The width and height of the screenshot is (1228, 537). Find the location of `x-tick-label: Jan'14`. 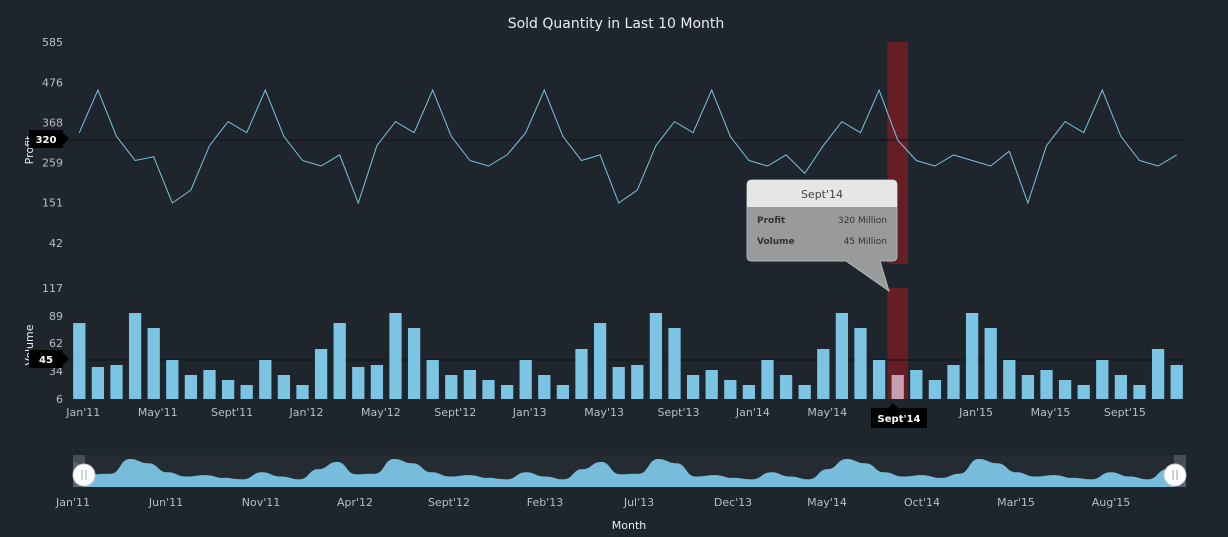

x-tick-label: Jan'14 is located at coordinates (752, 412).